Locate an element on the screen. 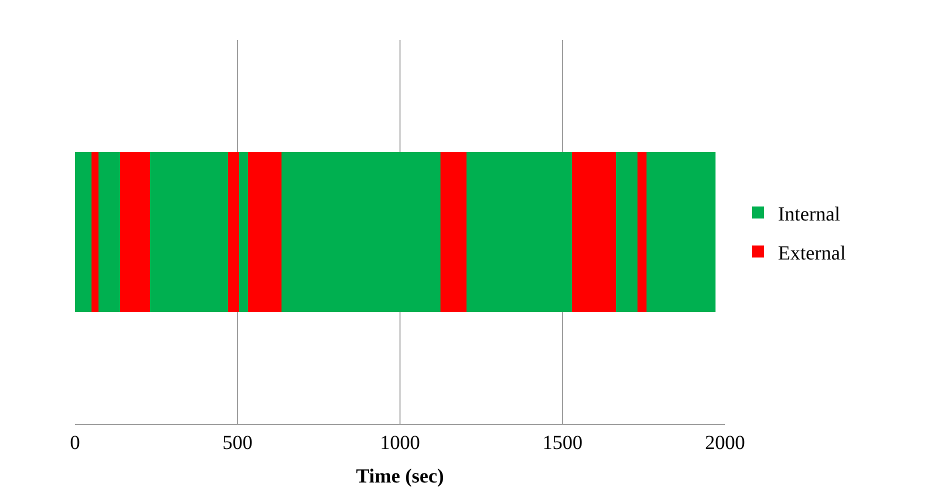 This screenshot has height=504, width=945. legend-label: Internal is located at coordinates (809, 214).